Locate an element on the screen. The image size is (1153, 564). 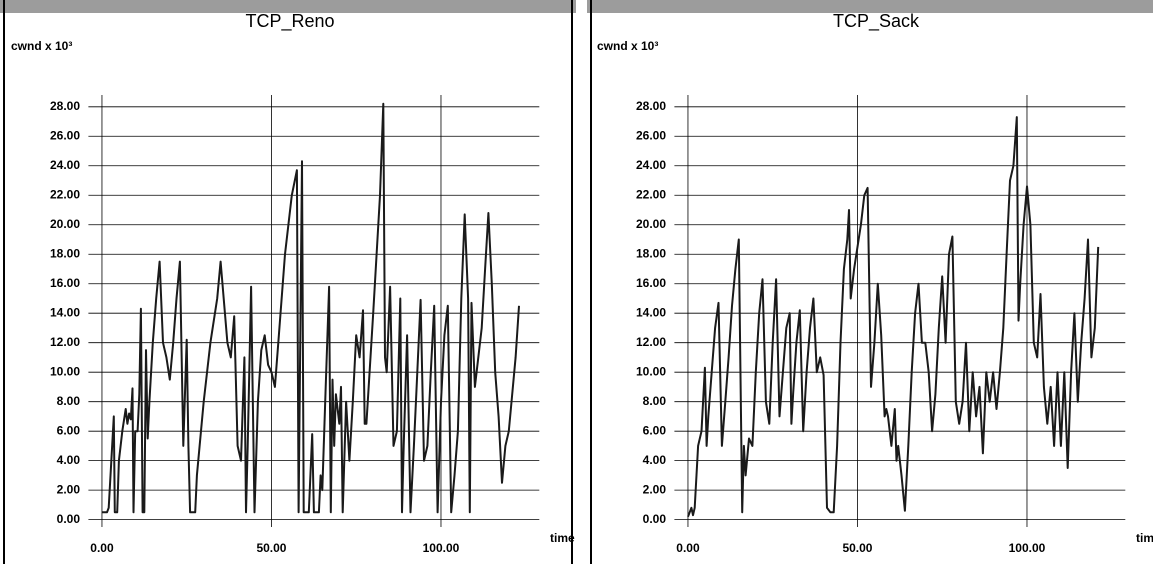
chart-title: TCP_Sack is located at coordinates (876, 21).